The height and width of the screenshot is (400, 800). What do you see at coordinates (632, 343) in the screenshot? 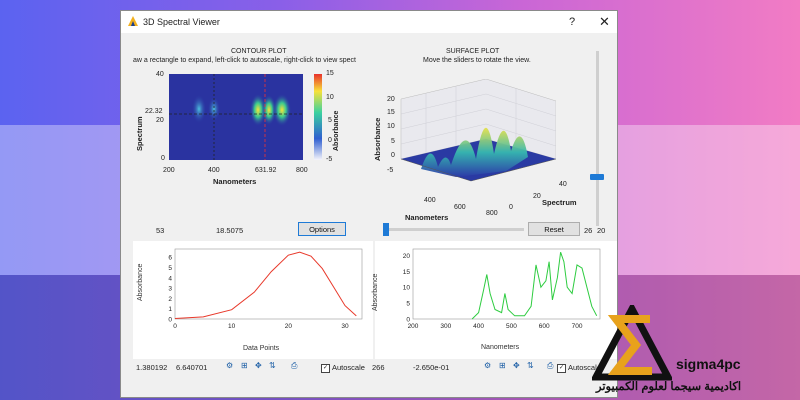
I see `sigma4pc-logo` at bounding box center [632, 343].